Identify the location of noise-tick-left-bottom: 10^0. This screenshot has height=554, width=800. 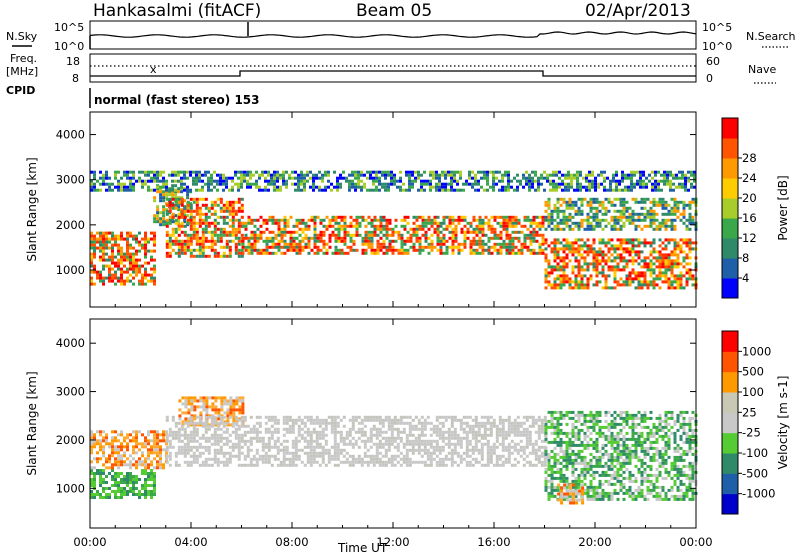
(69, 46).